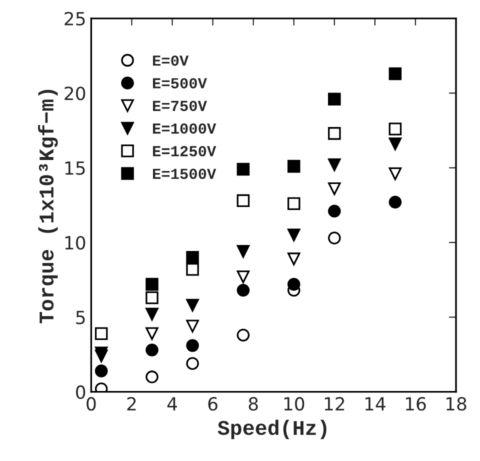 This screenshot has width=480, height=461. What do you see at coordinates (184, 128) in the screenshot?
I see `legend-label: E=1000V` at bounding box center [184, 128].